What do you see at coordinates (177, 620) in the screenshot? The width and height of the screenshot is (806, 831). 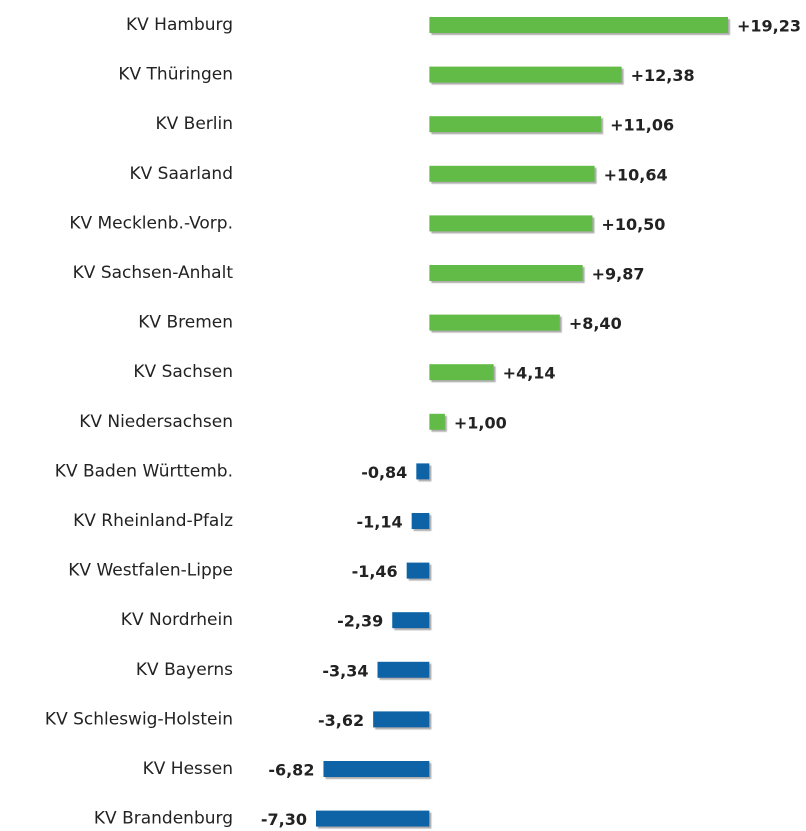 I see `category-label: KV Nordrhein` at bounding box center [177, 620].